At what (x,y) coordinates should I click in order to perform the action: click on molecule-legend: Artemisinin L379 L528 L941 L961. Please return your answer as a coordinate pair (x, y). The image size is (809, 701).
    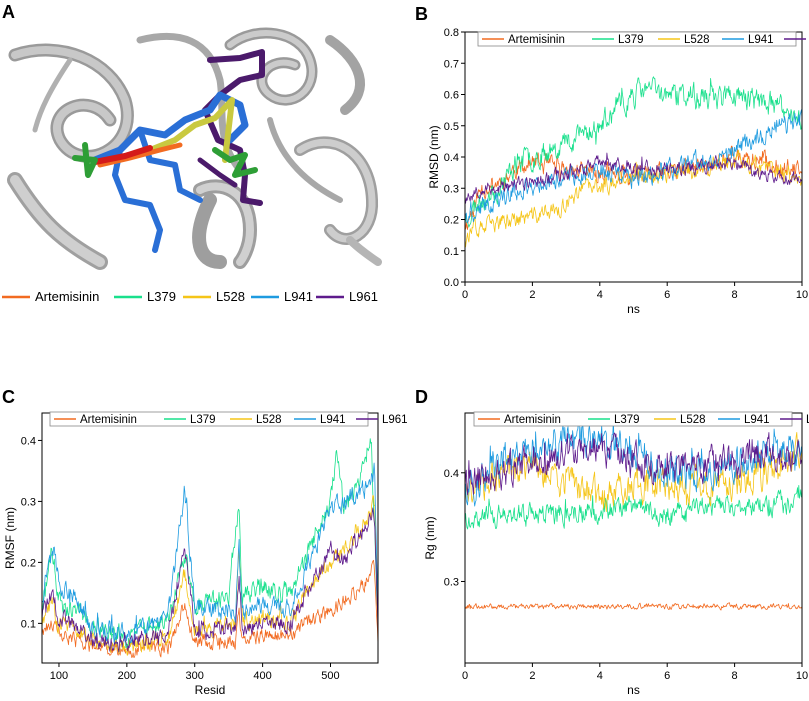
    Looking at the image, I should click on (190, 296).